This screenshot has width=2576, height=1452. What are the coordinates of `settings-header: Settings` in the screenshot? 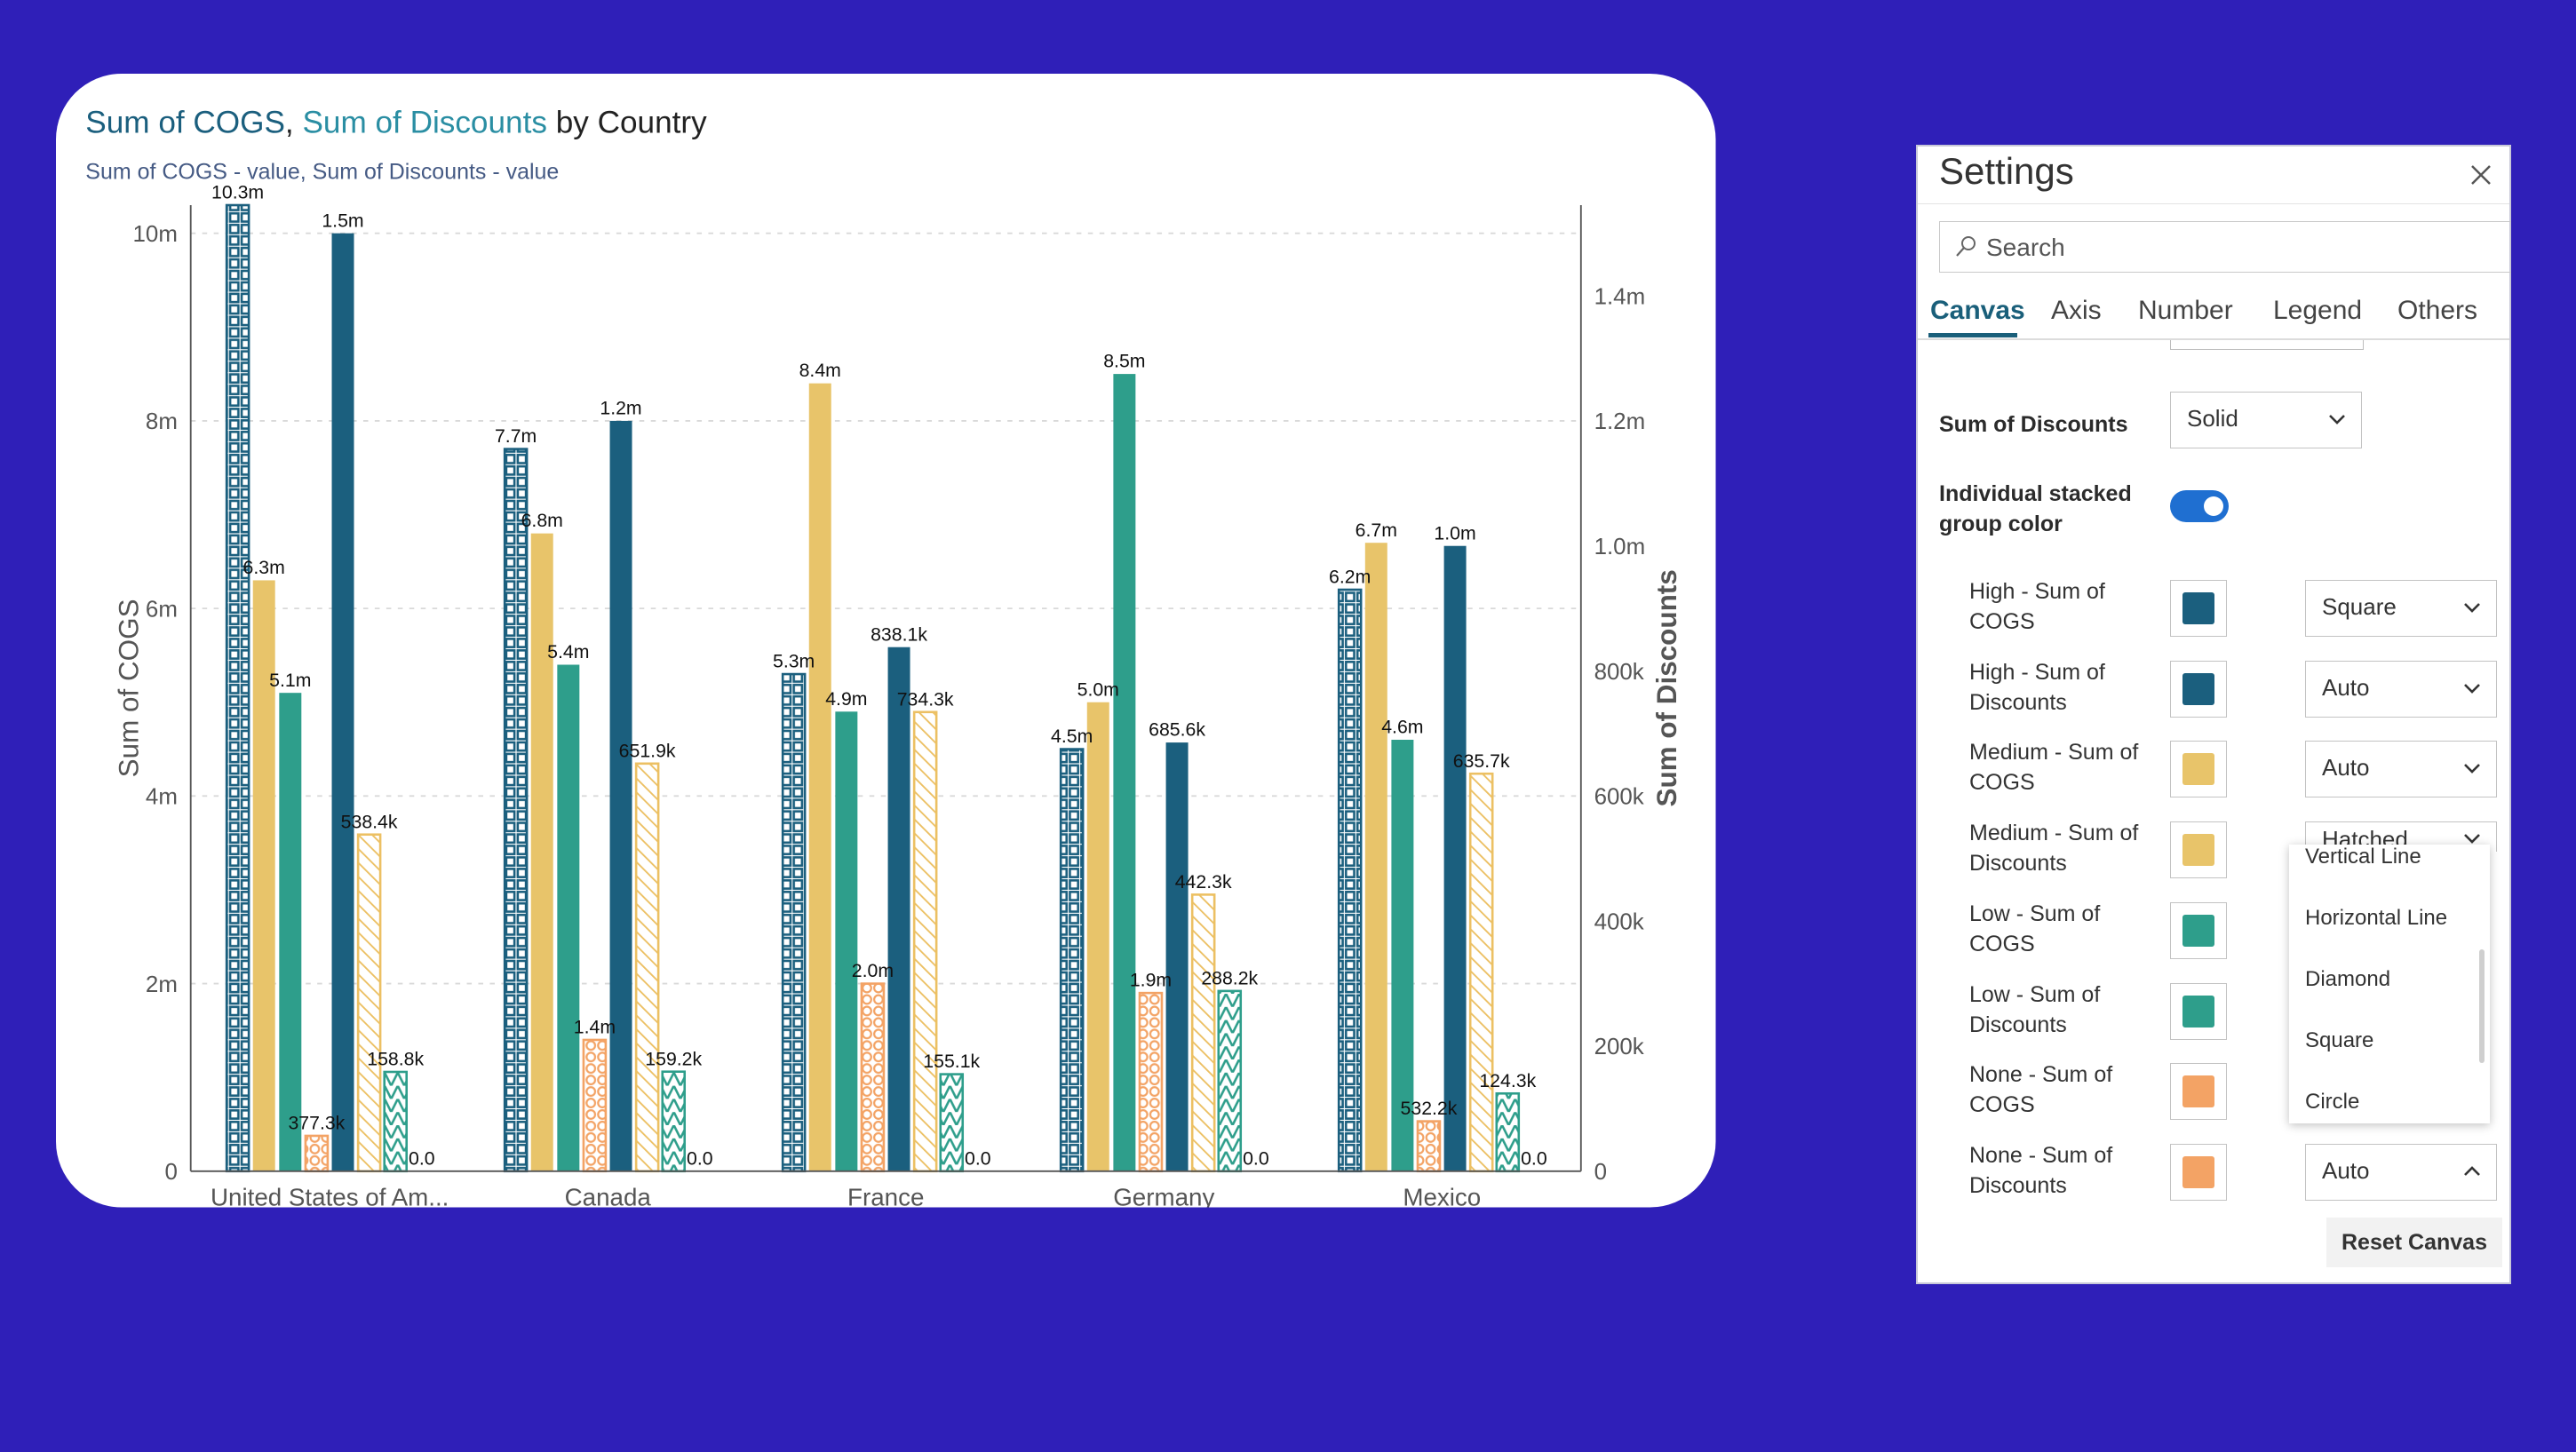 It's located at (2213, 175).